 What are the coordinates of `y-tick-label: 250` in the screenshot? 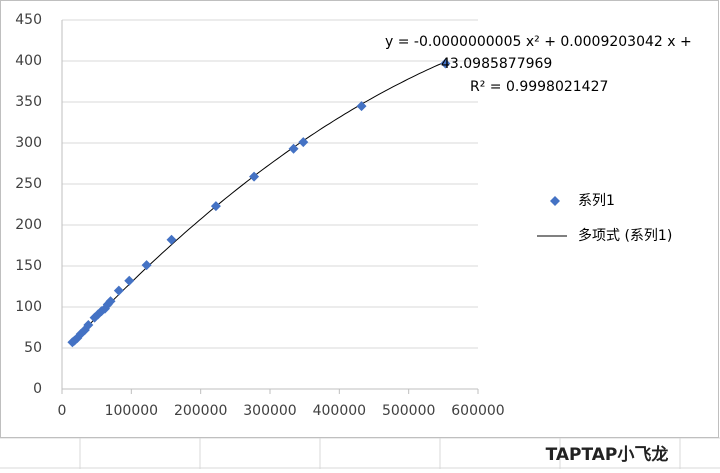 It's located at (28, 184).